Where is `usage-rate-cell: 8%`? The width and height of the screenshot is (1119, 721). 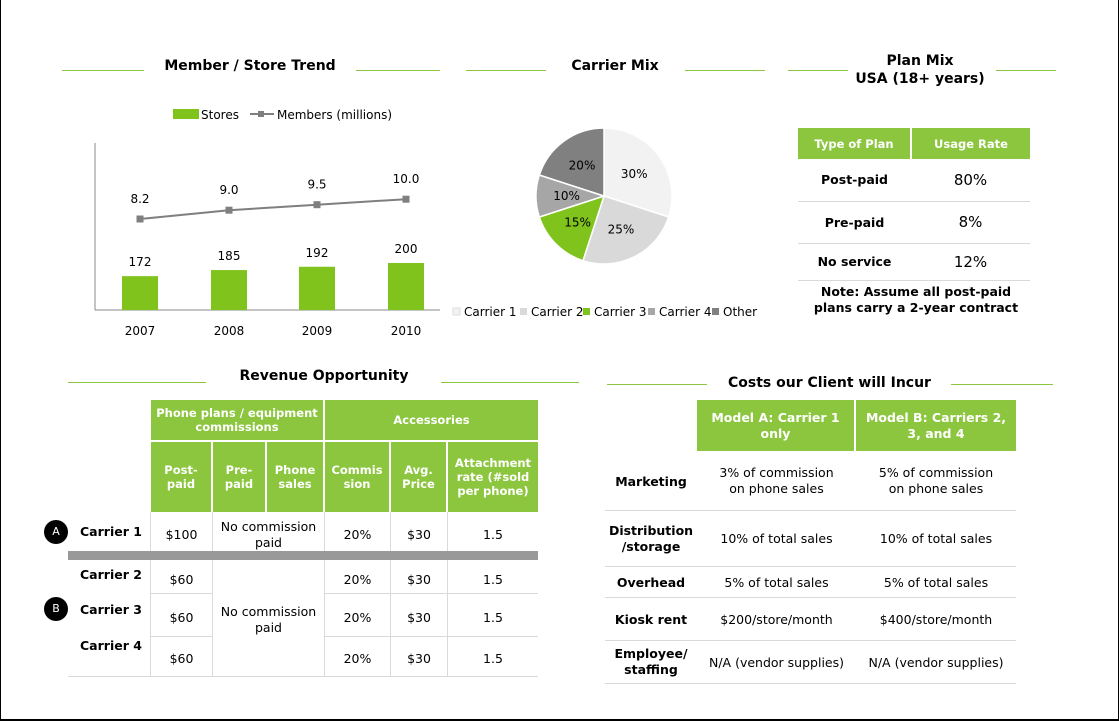
usage-rate-cell: 8% is located at coordinates (970, 222).